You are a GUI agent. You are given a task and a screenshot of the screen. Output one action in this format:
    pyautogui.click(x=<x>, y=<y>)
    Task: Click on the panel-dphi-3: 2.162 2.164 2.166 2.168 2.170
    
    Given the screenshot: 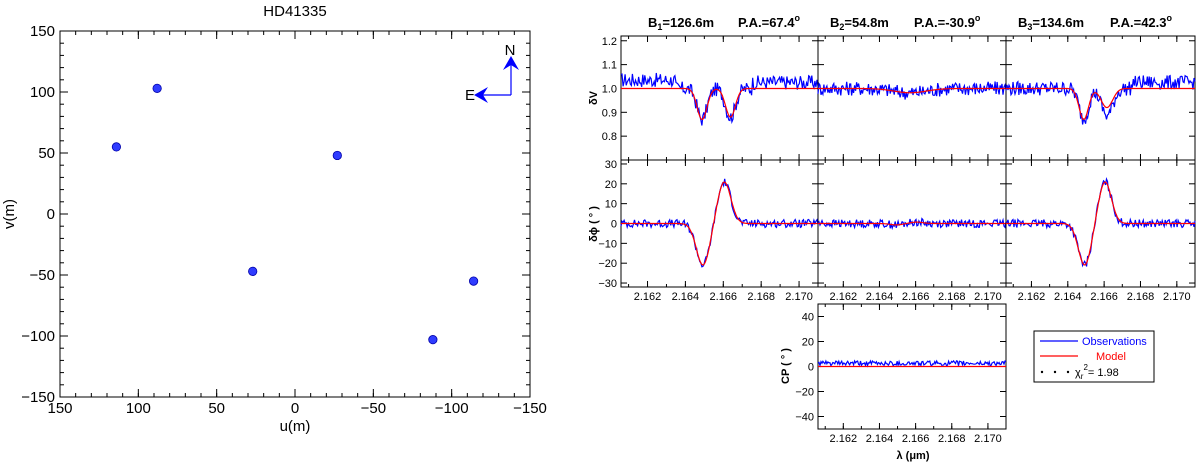 What is the action you would take?
    pyautogui.click(x=1100, y=231)
    